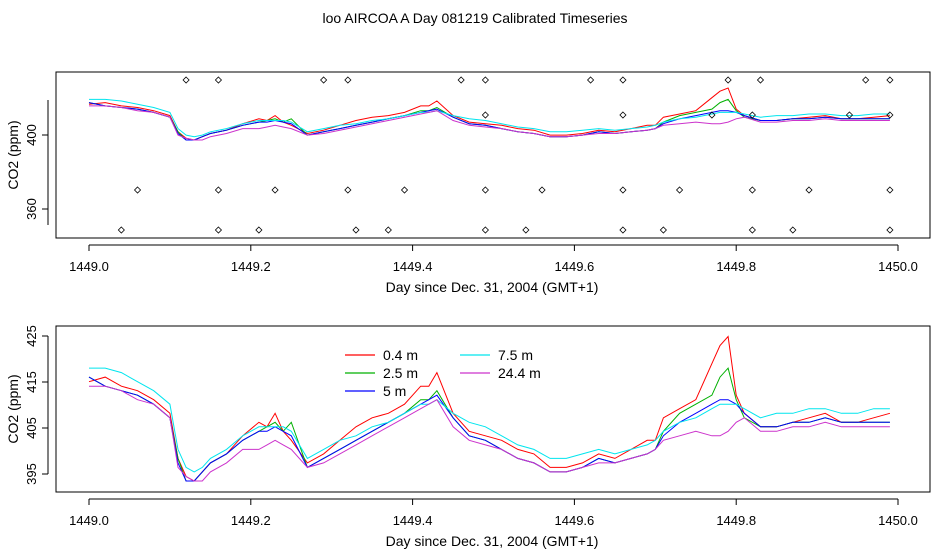 This screenshot has width=950, height=550. Describe the element at coordinates (489, 433) in the screenshot. I see `bottom-series-line-24-4-mm` at that location.